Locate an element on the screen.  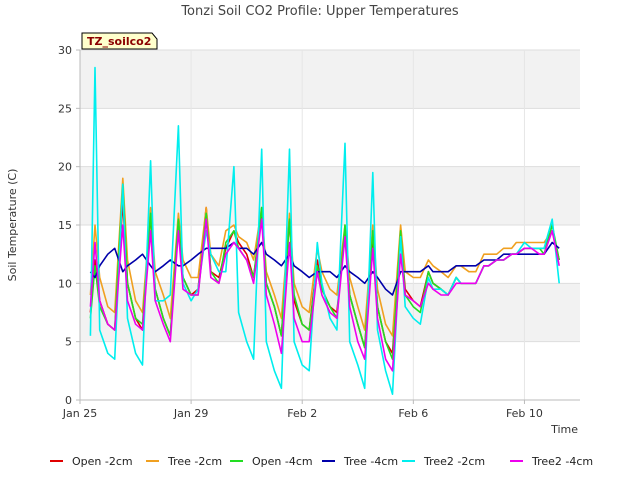
site-tag-label: TZ_soilco2 is located at coordinates (119, 41).